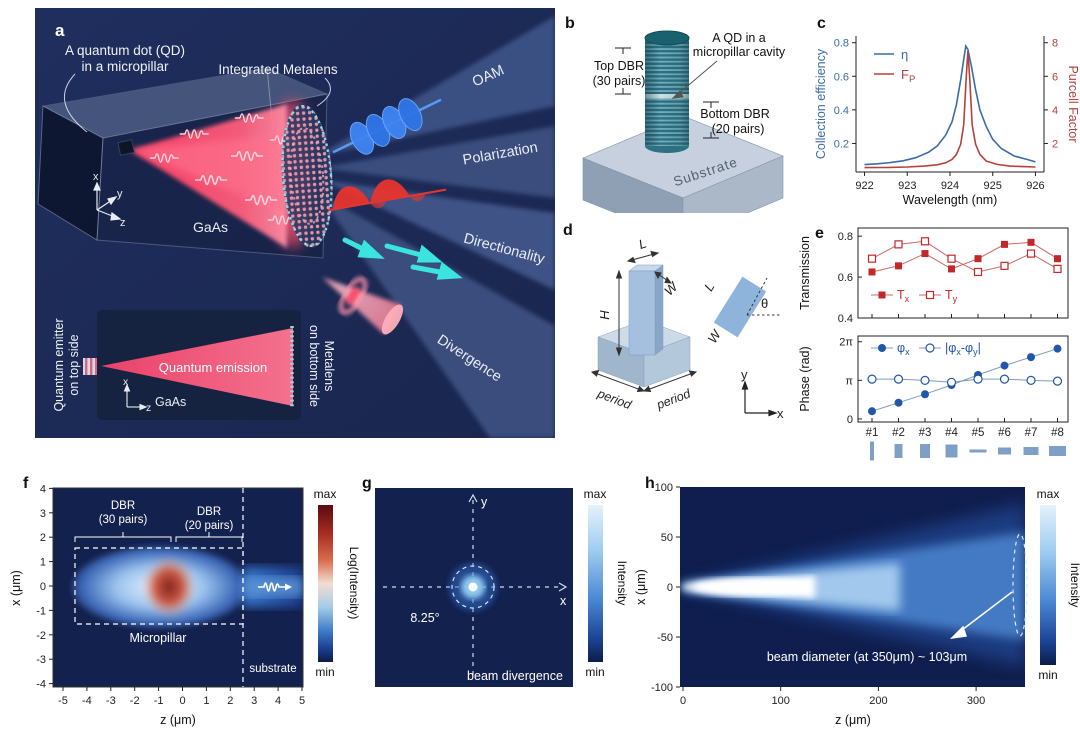 The width and height of the screenshot is (1080, 734). Describe the element at coordinates (963, 379) in the screenshot. I see `e-phase-frame` at that location.